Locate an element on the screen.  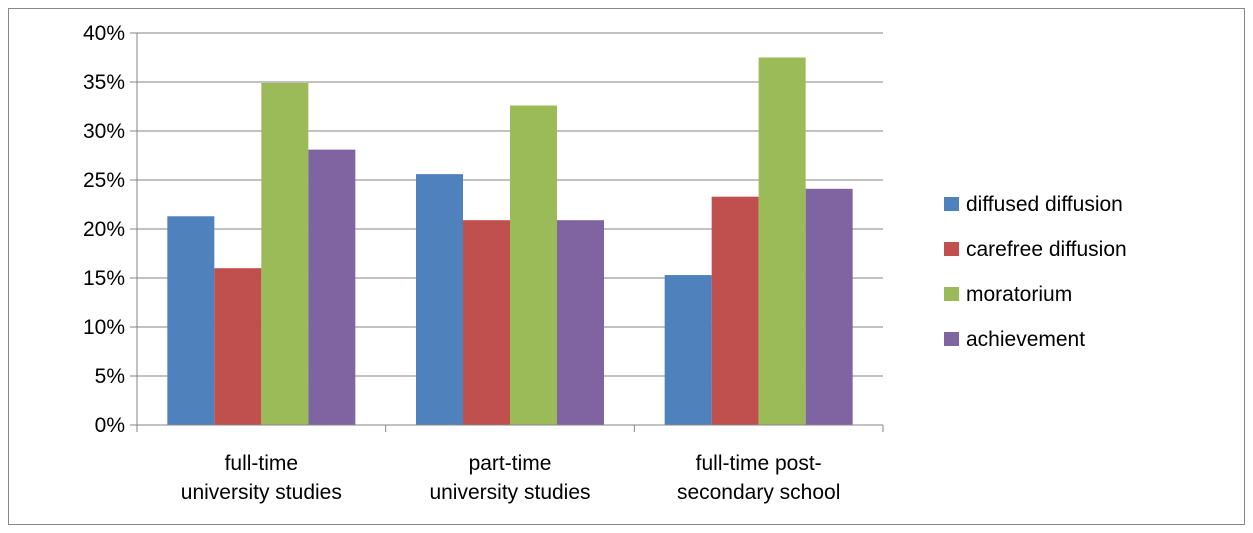
y-tick-label: 40% is located at coordinates (104, 33).